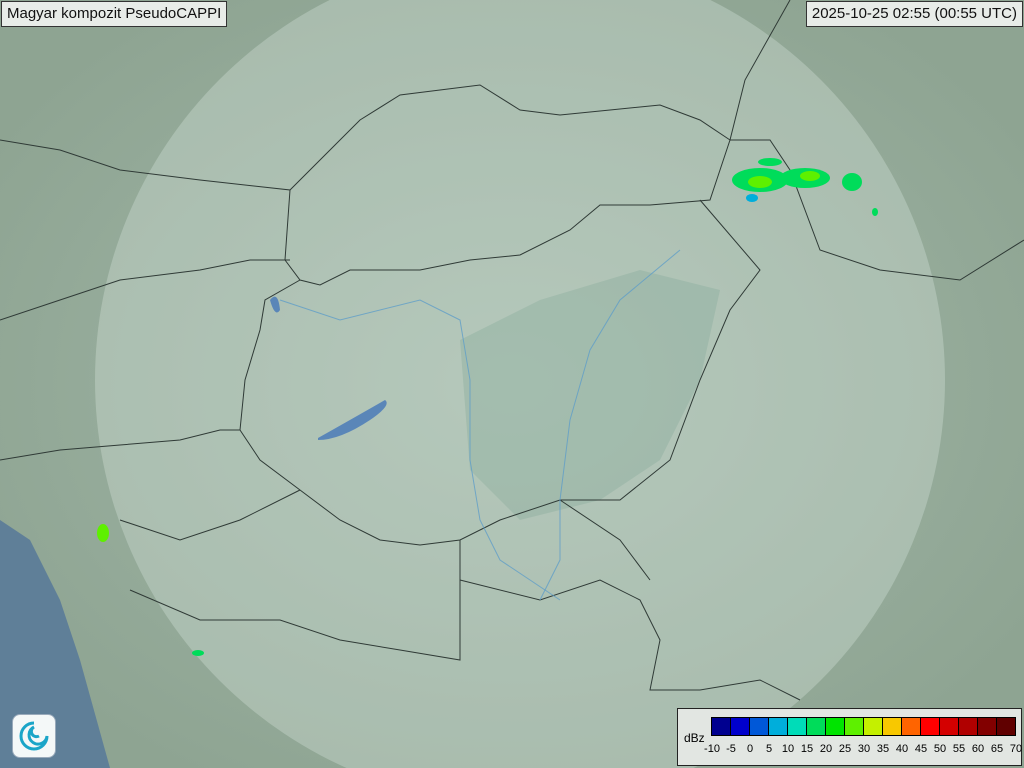  What do you see at coordinates (731, 749) in the screenshot?
I see `legend-tick-label: -5` at bounding box center [731, 749].